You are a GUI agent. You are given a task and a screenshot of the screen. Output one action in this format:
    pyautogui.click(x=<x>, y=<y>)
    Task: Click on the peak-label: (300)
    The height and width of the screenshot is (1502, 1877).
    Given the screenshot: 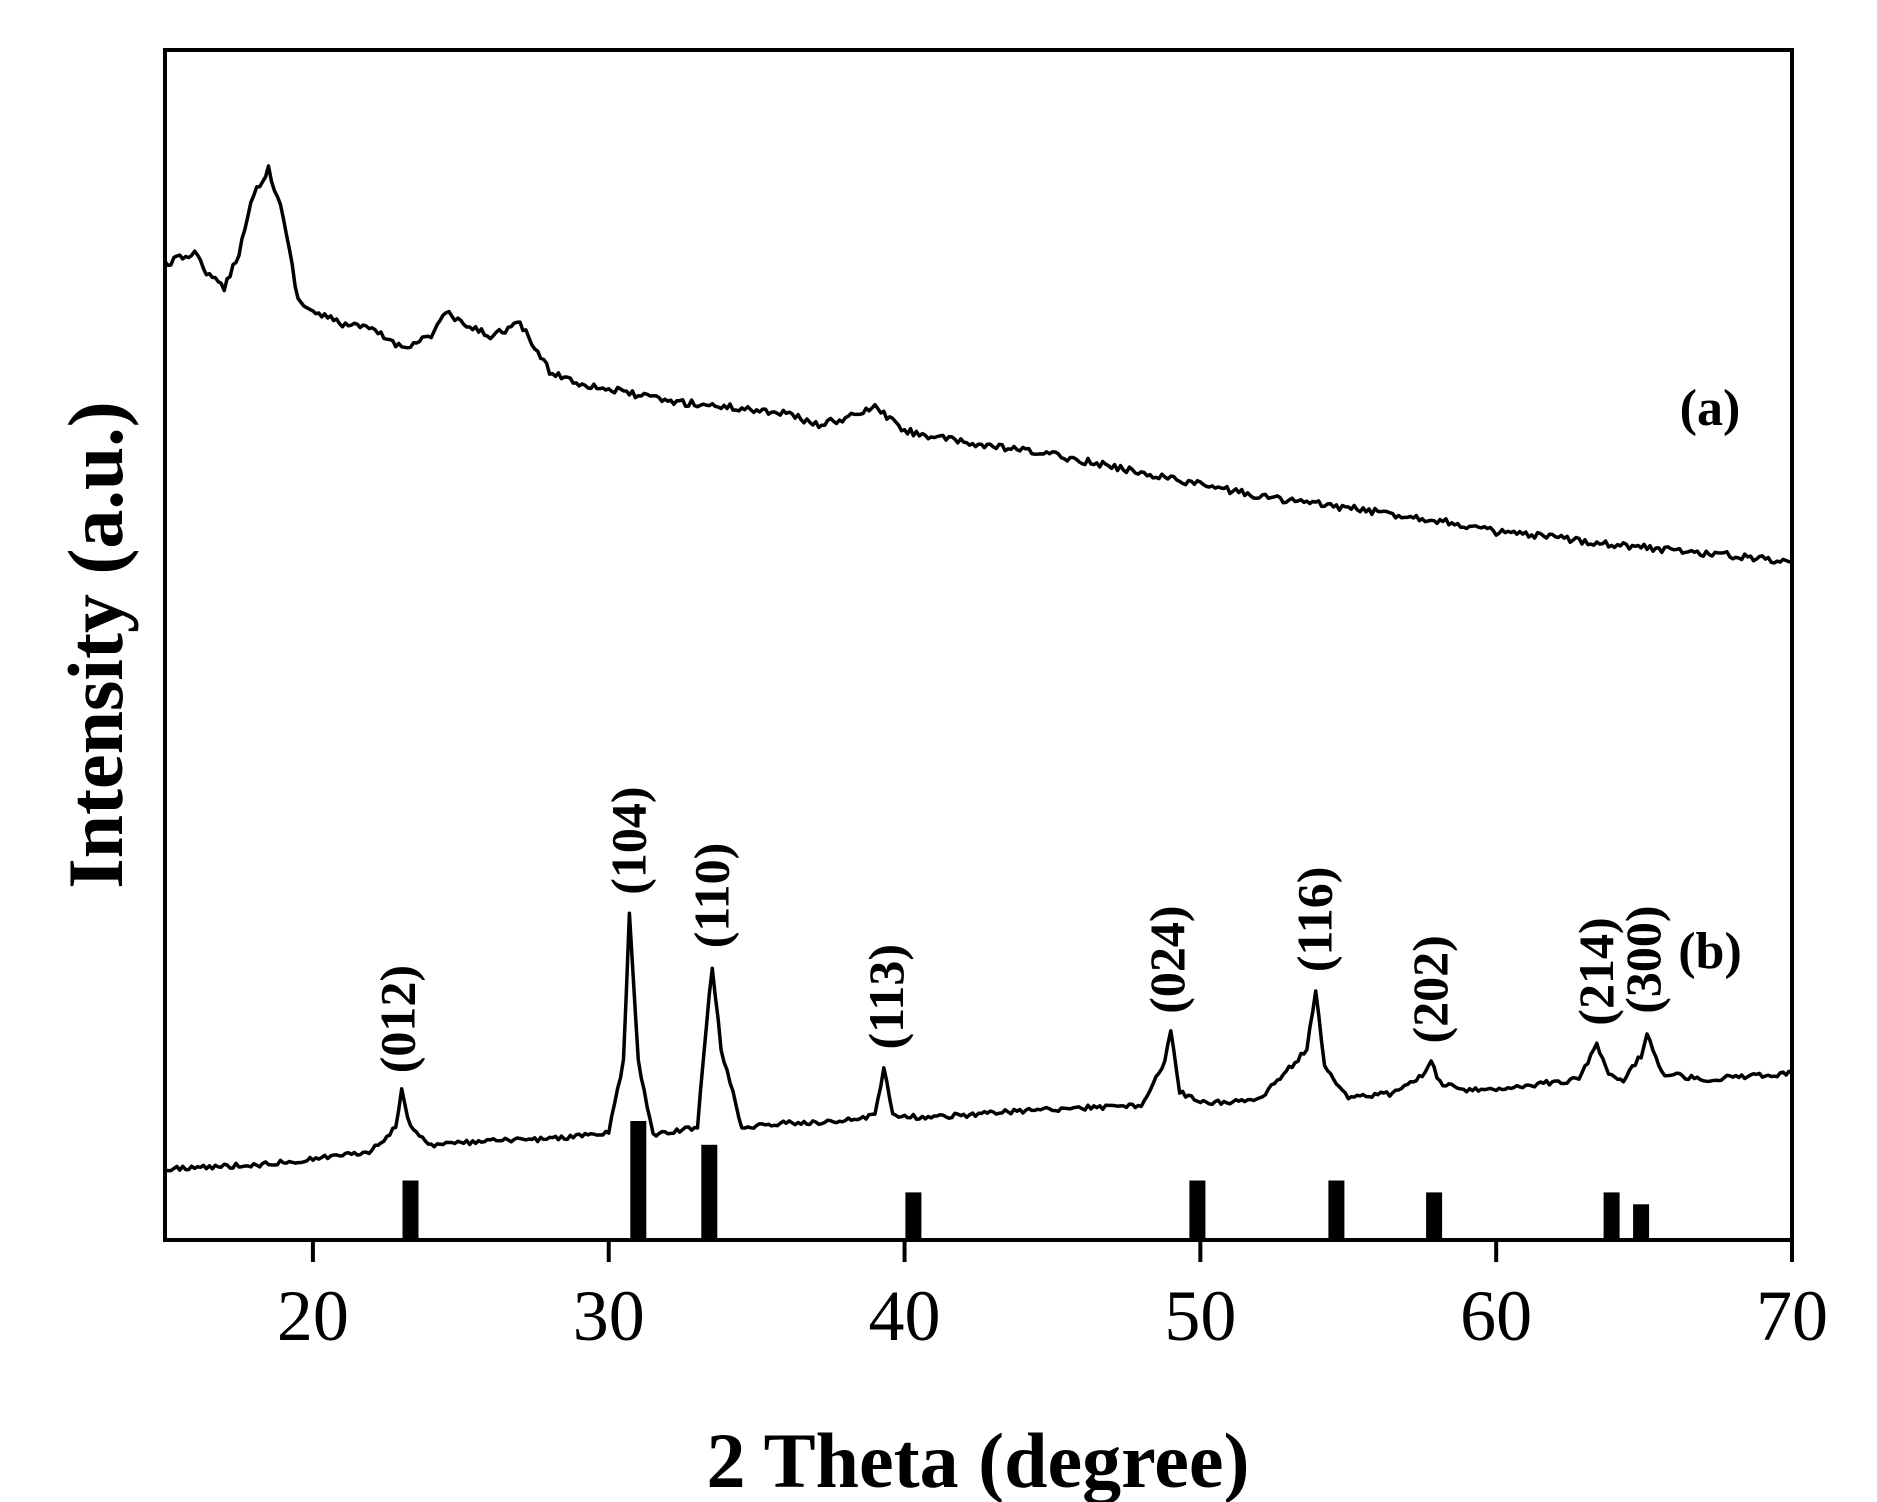 What is the action you would take?
    pyautogui.click(x=1643, y=959)
    